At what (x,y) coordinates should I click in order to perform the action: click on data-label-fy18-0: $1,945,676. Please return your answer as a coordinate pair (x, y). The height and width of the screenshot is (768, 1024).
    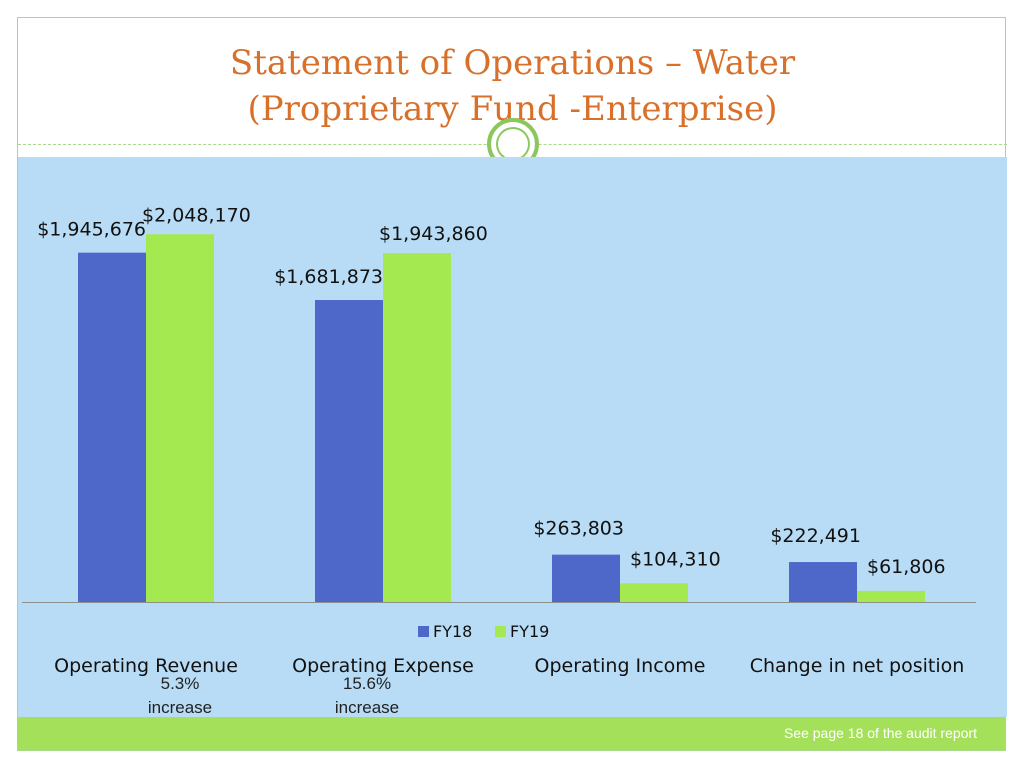
    Looking at the image, I should click on (91, 230).